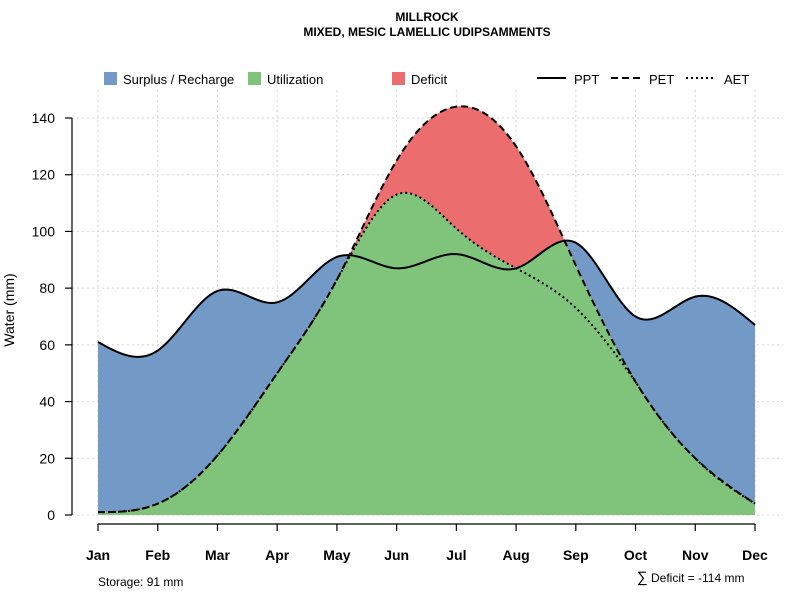  What do you see at coordinates (44, 118) in the screenshot?
I see `y-tick-label: 140` at bounding box center [44, 118].